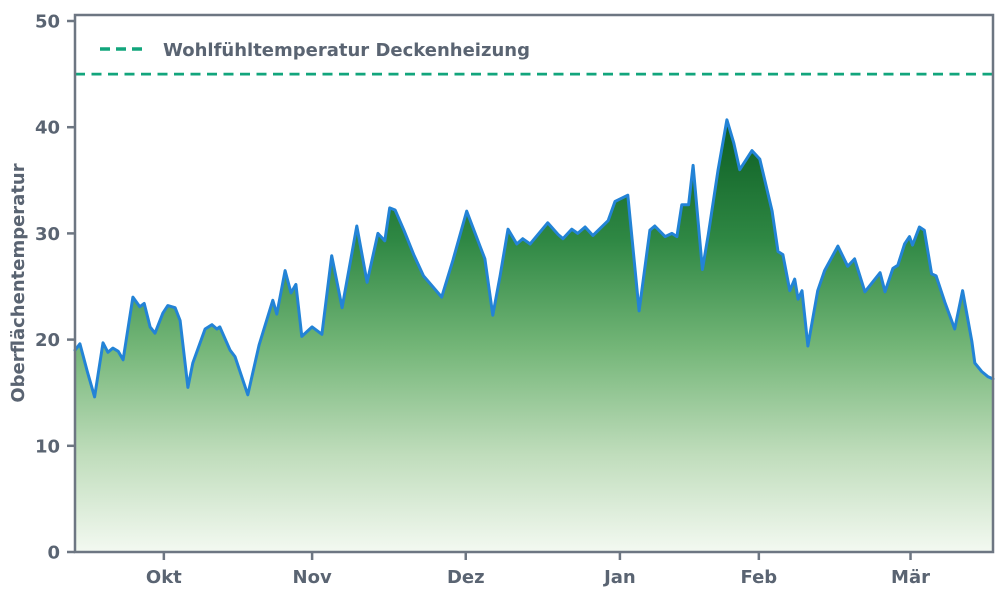  What do you see at coordinates (47, 234) in the screenshot?
I see `y-tick-label: 30` at bounding box center [47, 234].